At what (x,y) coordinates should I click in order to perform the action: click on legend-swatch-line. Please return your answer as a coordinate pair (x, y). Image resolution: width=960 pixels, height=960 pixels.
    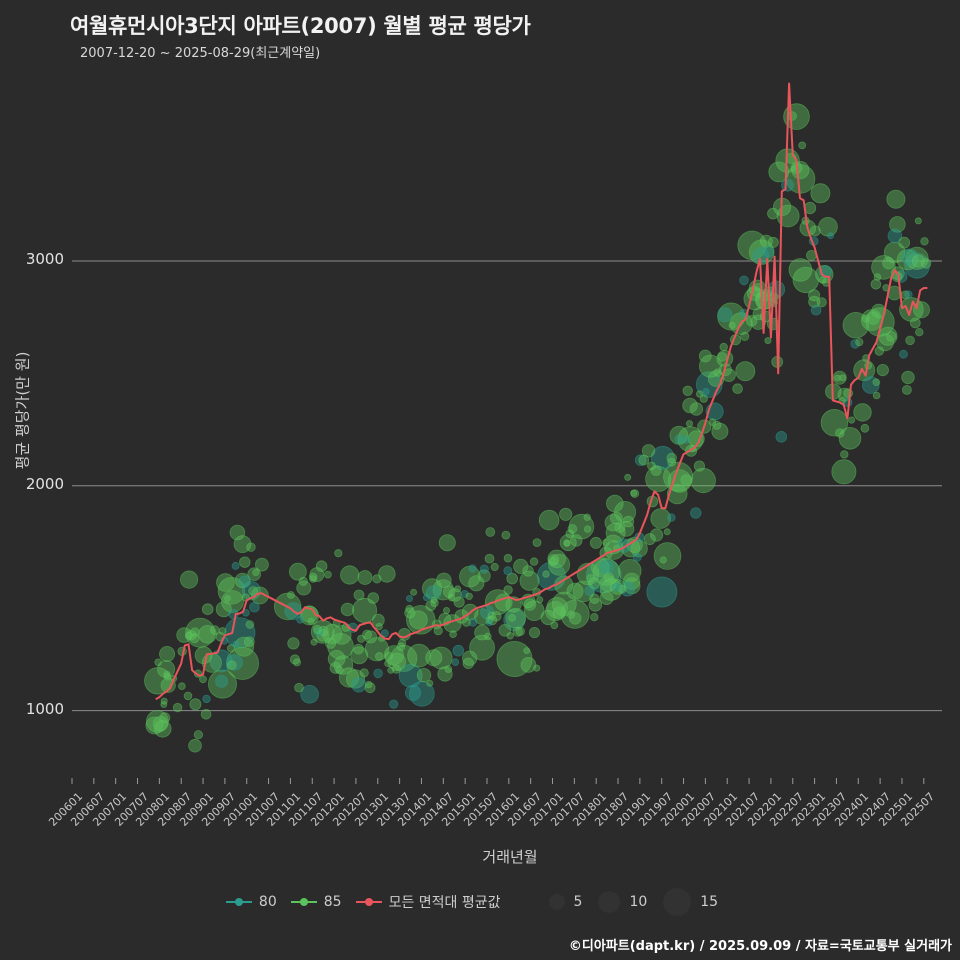
    Looking at the image, I should click on (368, 902).